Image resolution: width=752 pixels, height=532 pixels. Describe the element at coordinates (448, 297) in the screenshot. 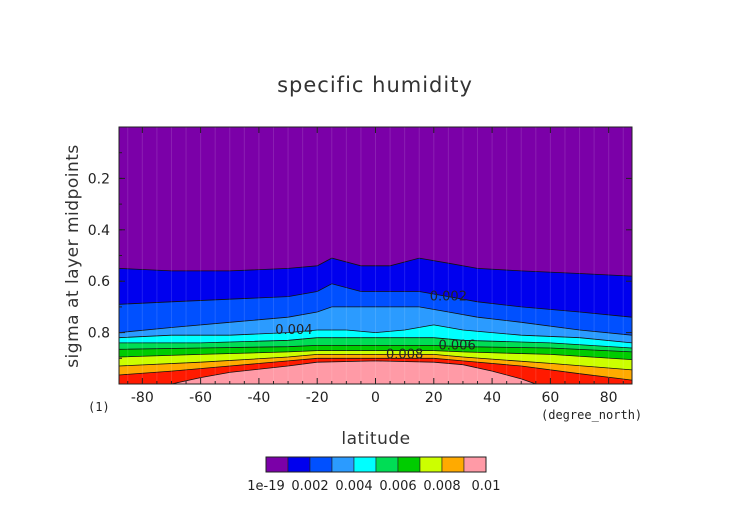

I see `contour-label-0: 0.002` at that location.